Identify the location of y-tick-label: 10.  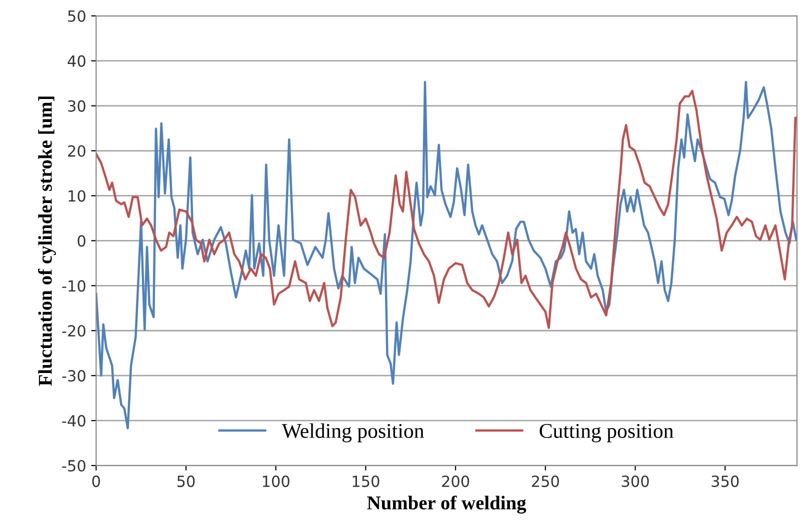
(77, 196).